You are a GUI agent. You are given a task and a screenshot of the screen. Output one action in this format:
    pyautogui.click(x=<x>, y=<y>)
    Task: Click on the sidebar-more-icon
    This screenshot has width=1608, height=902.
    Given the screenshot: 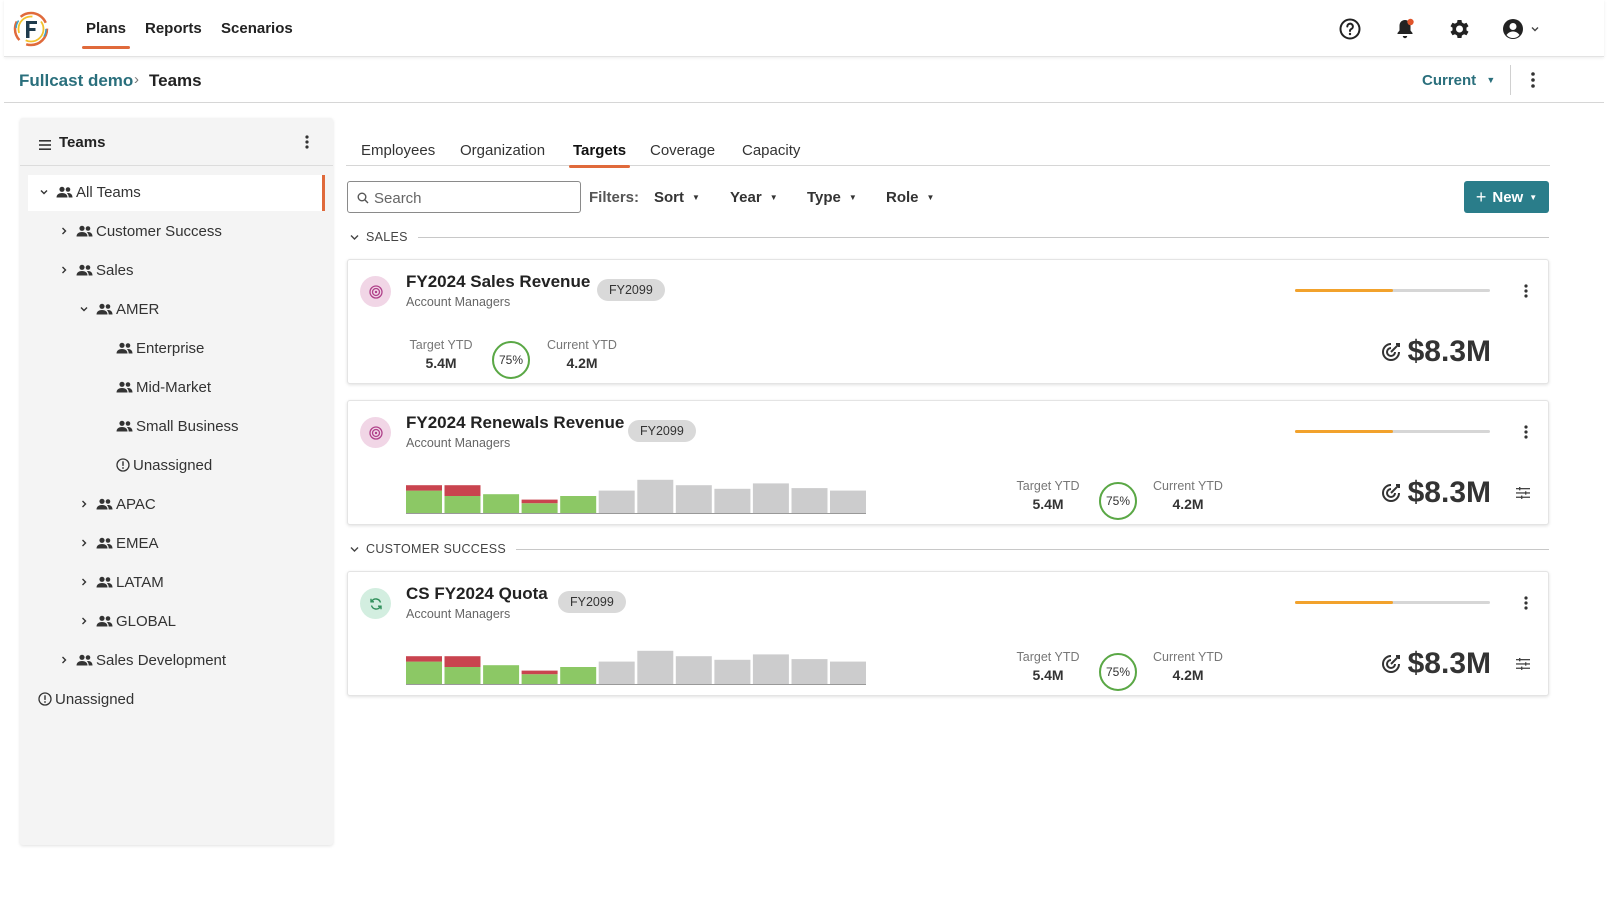 What is the action you would take?
    pyautogui.click(x=307, y=142)
    